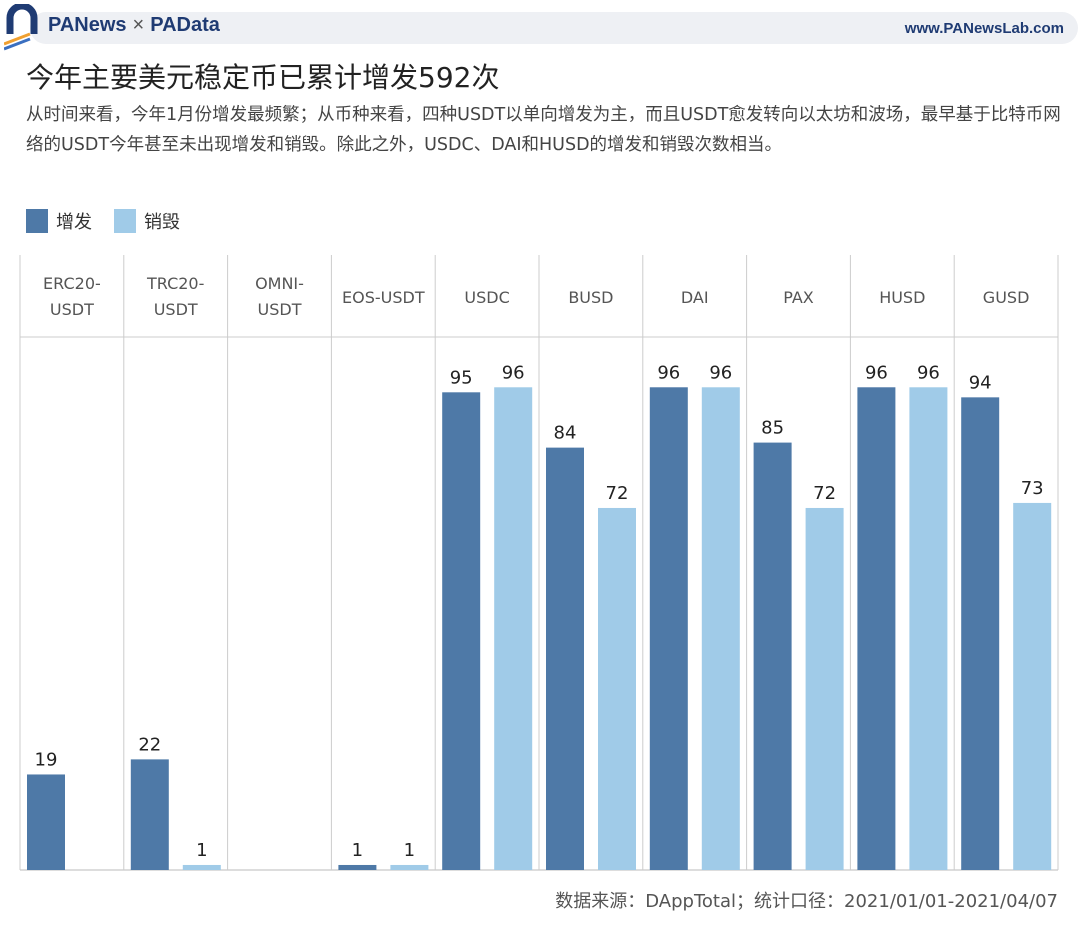  Describe the element at coordinates (263, 77) in the screenshot. I see `chart-title: 今年主要美元稳定币已累计增发592次` at that location.